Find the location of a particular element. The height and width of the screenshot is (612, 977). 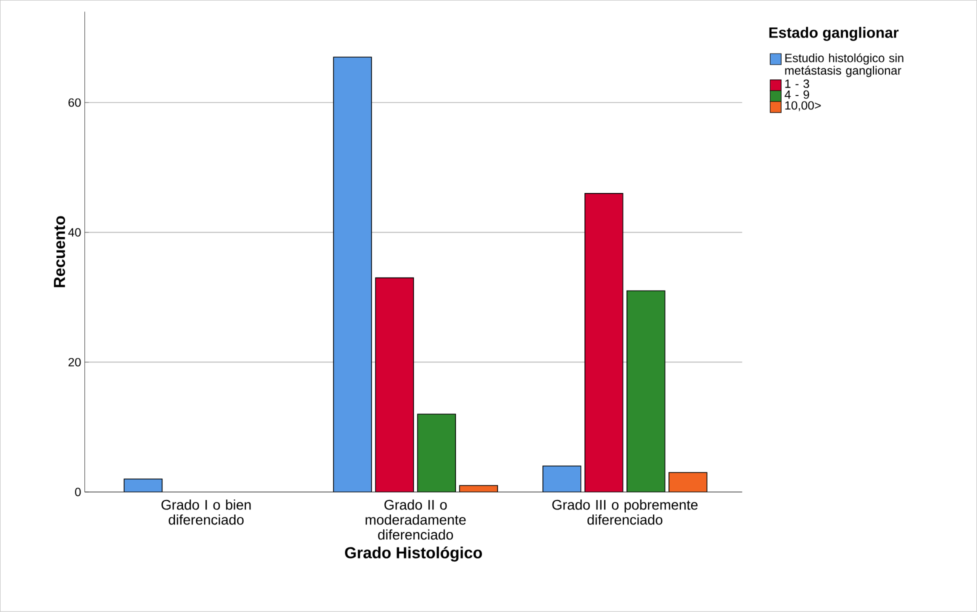

legend-label: 10,00> is located at coordinates (803, 106).